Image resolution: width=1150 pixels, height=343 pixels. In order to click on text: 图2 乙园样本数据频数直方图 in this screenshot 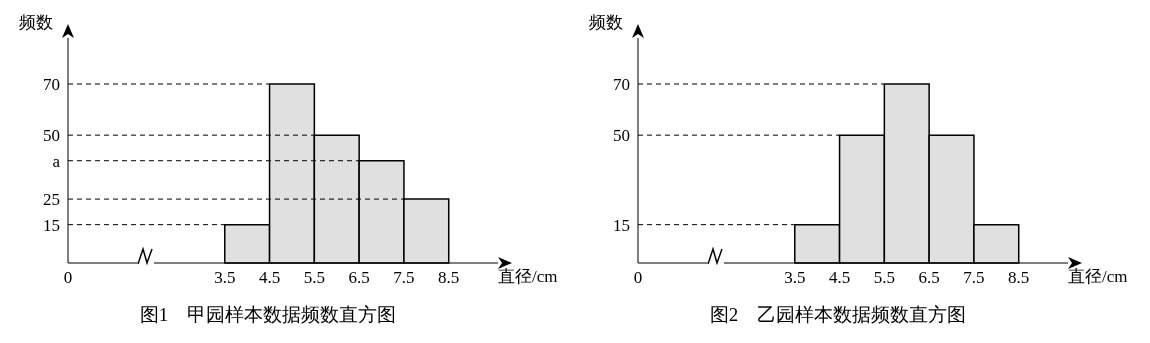, I will do `click(838, 315)`.